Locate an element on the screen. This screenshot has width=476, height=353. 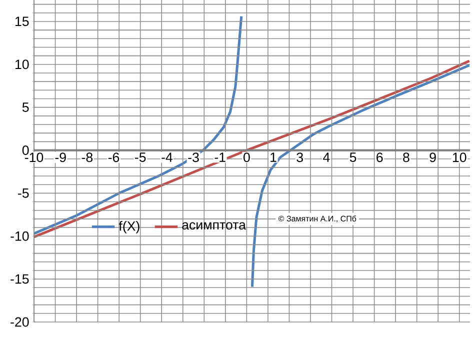
y-tick-label: -10 is located at coordinates (19, 236).